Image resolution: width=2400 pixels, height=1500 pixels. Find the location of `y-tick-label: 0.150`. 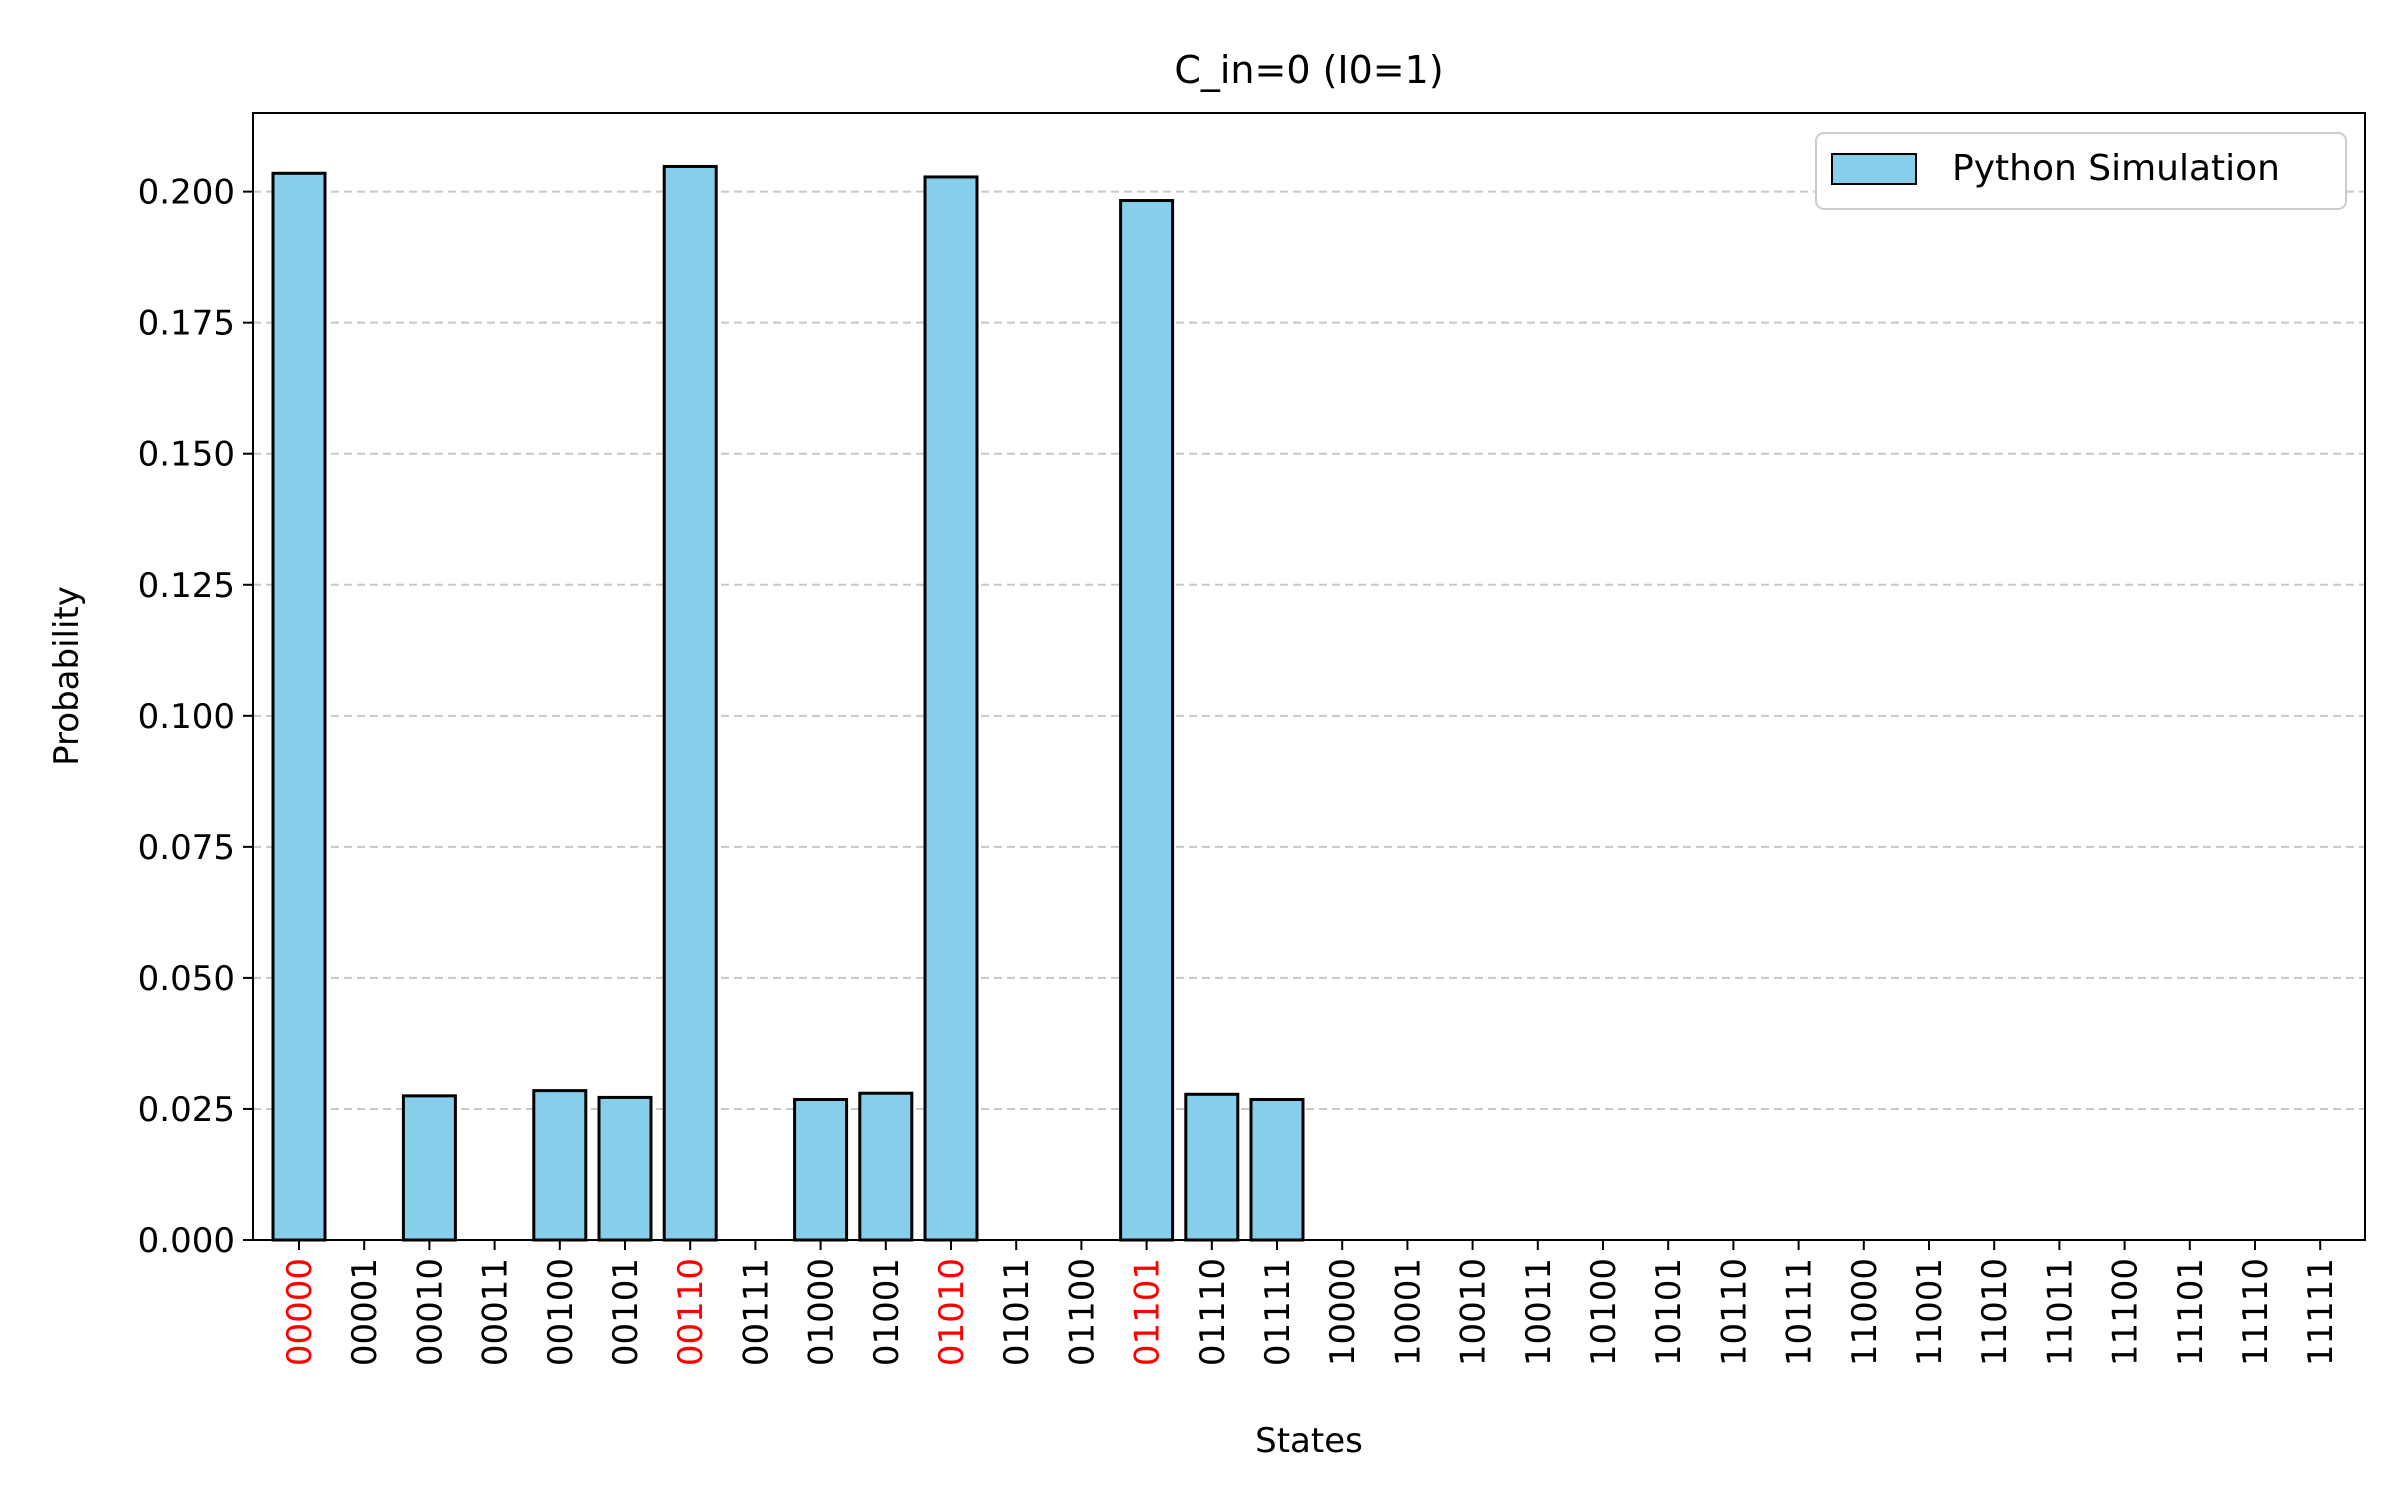

y-tick-label: 0.150 is located at coordinates (186, 455).